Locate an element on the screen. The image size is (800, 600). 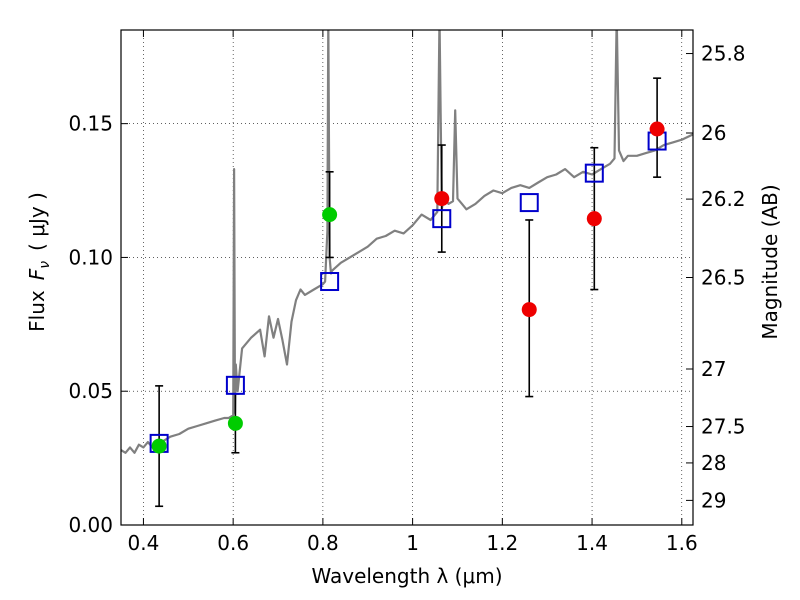
y2-tick-label-6: 28 is located at coordinates (713, 463).